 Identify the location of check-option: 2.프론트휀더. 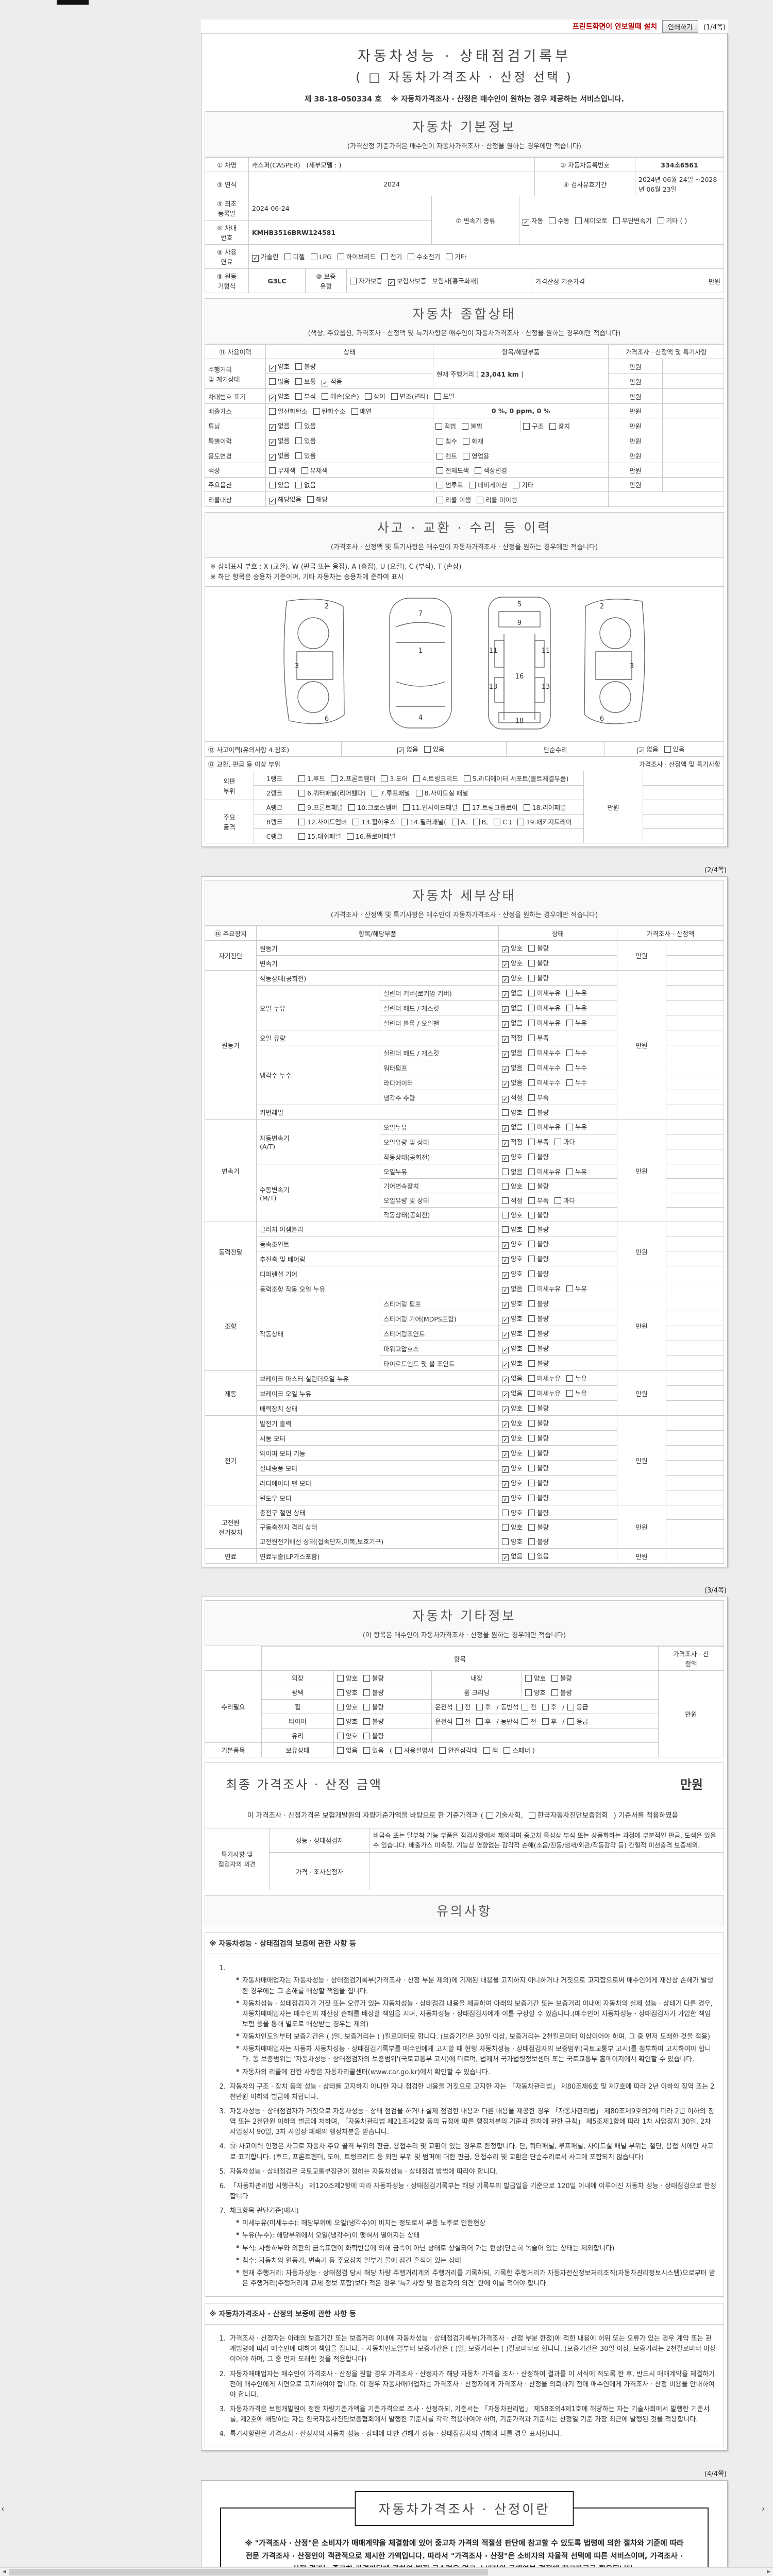
(352, 778).